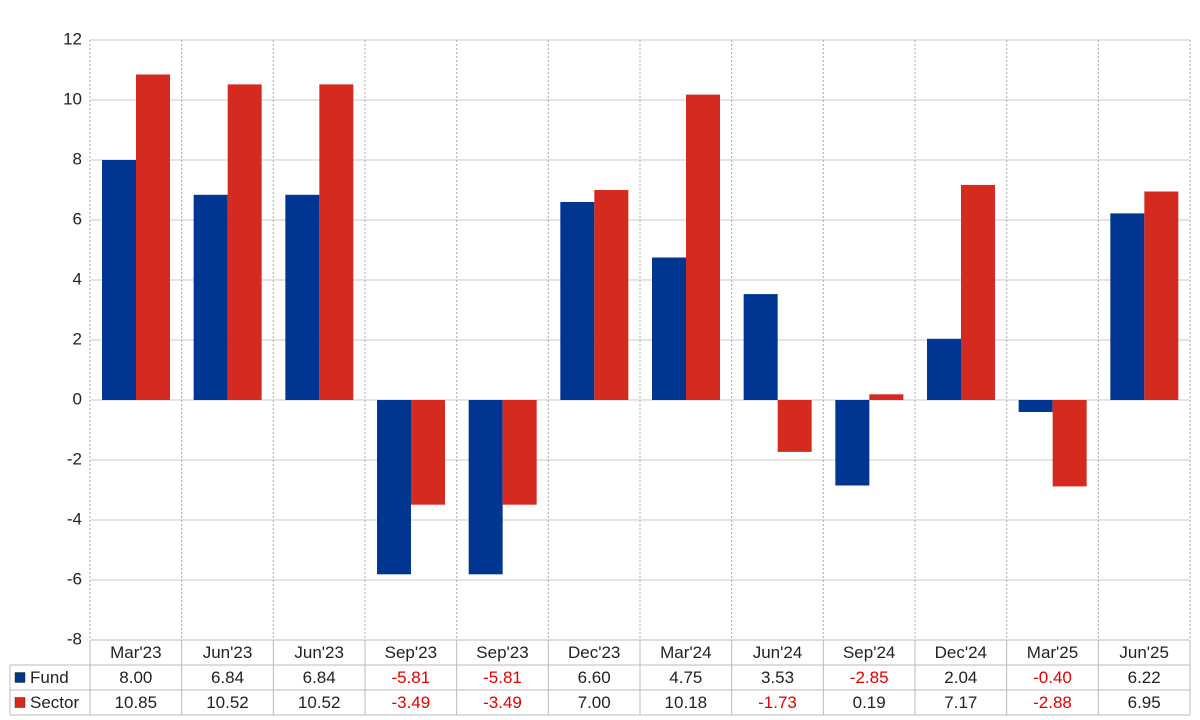 The height and width of the screenshot is (720, 1200). I want to click on x-tick-label: Dec'24, so click(961, 652).